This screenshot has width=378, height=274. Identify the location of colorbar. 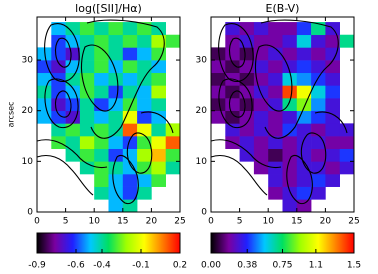
(108, 243).